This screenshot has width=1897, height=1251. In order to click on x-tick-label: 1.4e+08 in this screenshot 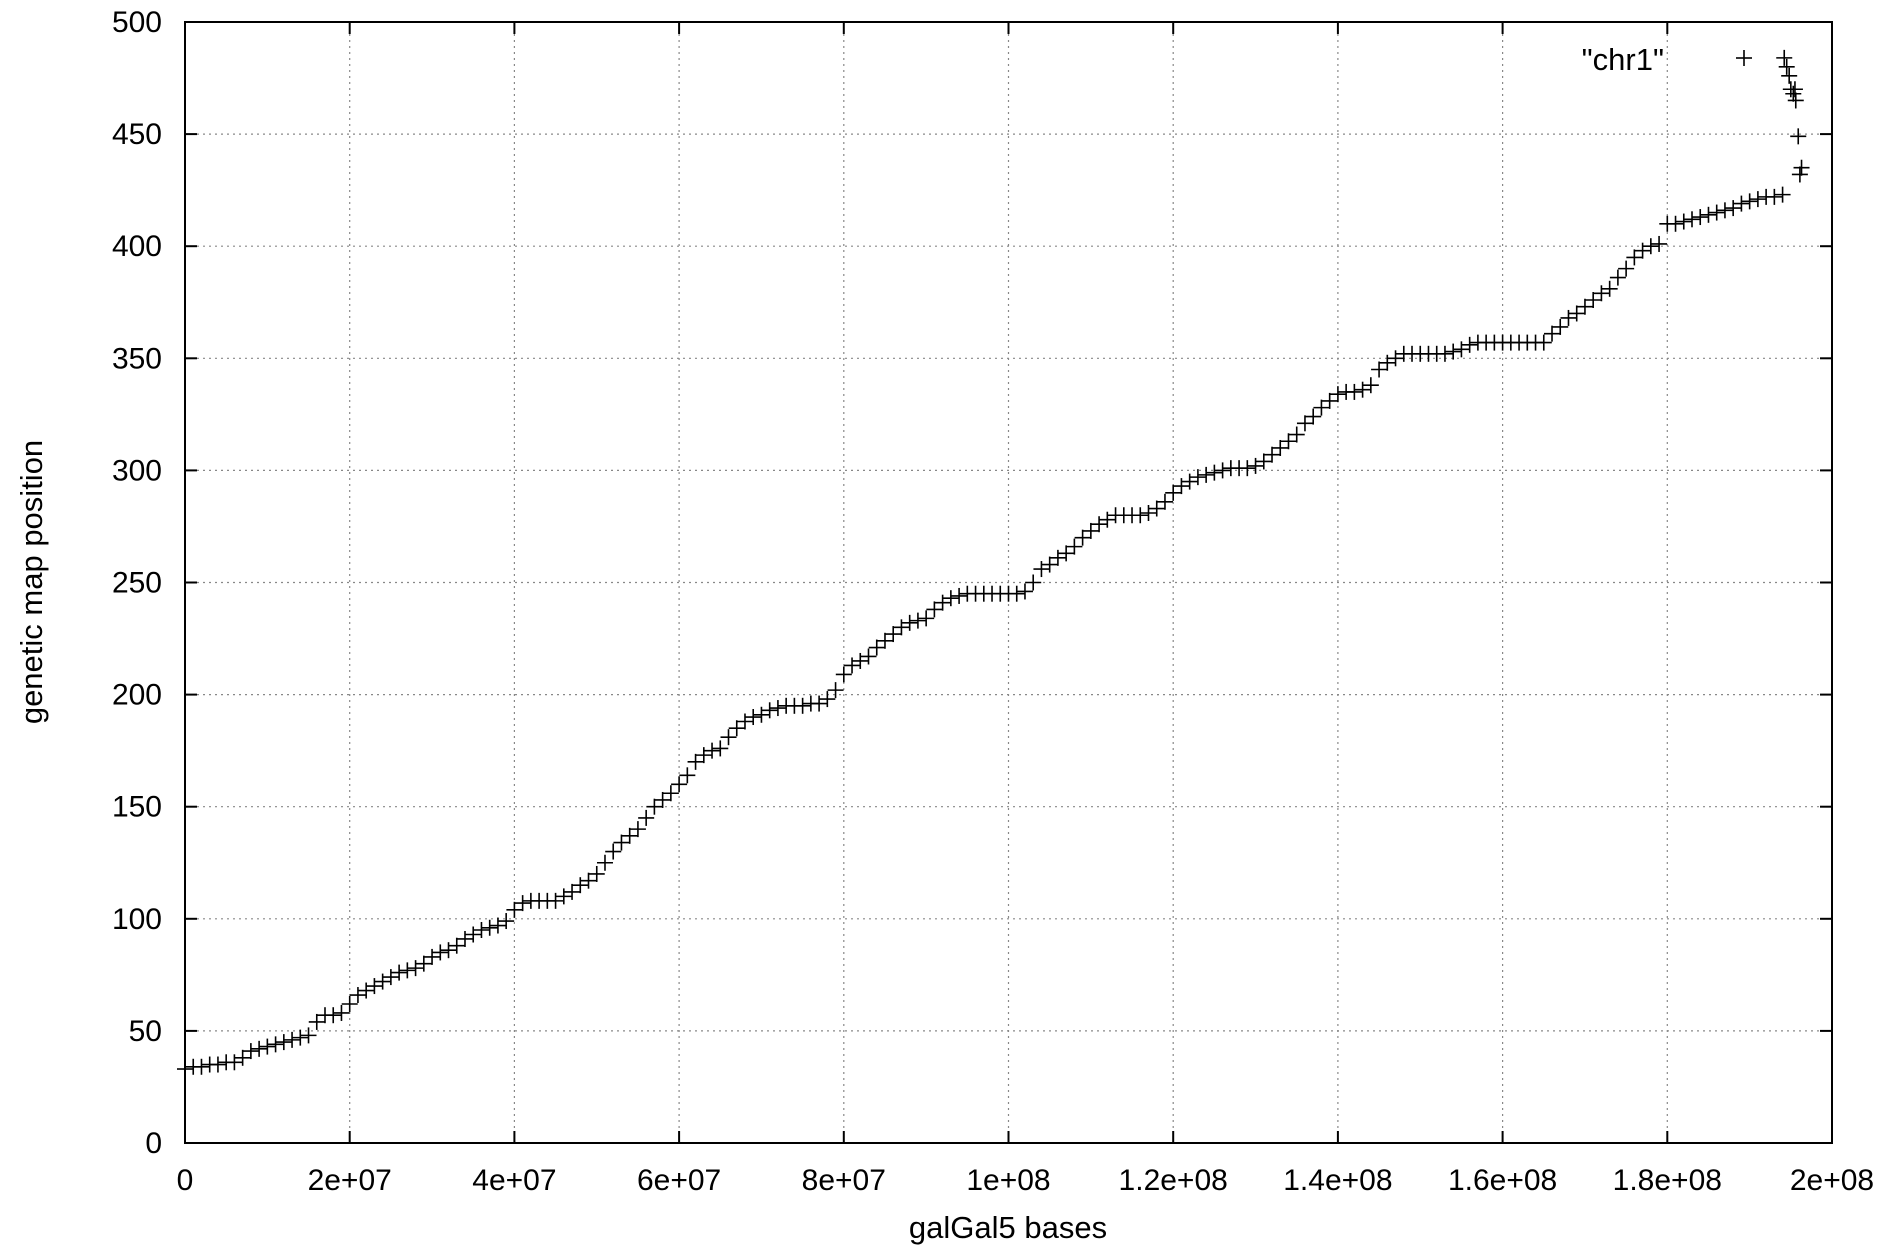, I will do `click(1337, 1180)`.